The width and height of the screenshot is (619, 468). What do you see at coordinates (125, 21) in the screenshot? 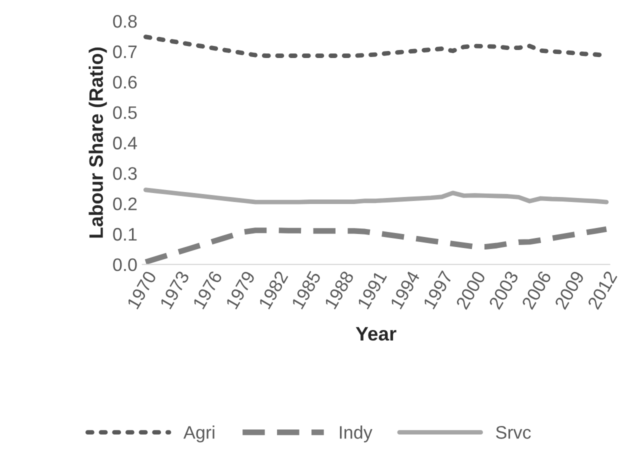
I see `y-tick-label: 0.8` at bounding box center [125, 21].